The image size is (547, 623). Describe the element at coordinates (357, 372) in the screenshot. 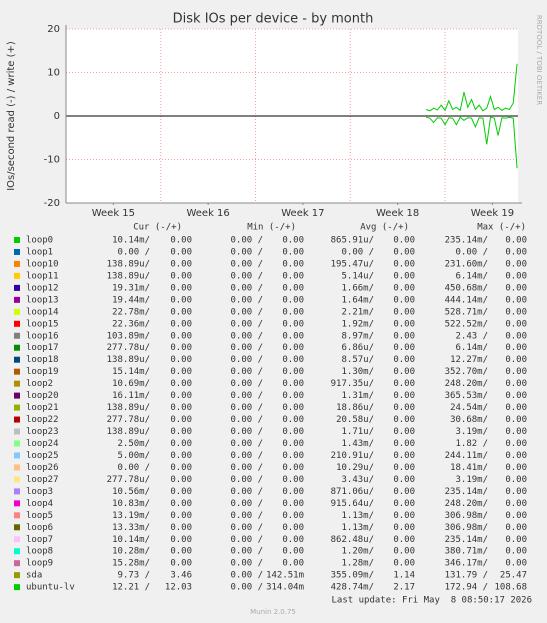

I see `legend-cell: 1.30m/` at that location.